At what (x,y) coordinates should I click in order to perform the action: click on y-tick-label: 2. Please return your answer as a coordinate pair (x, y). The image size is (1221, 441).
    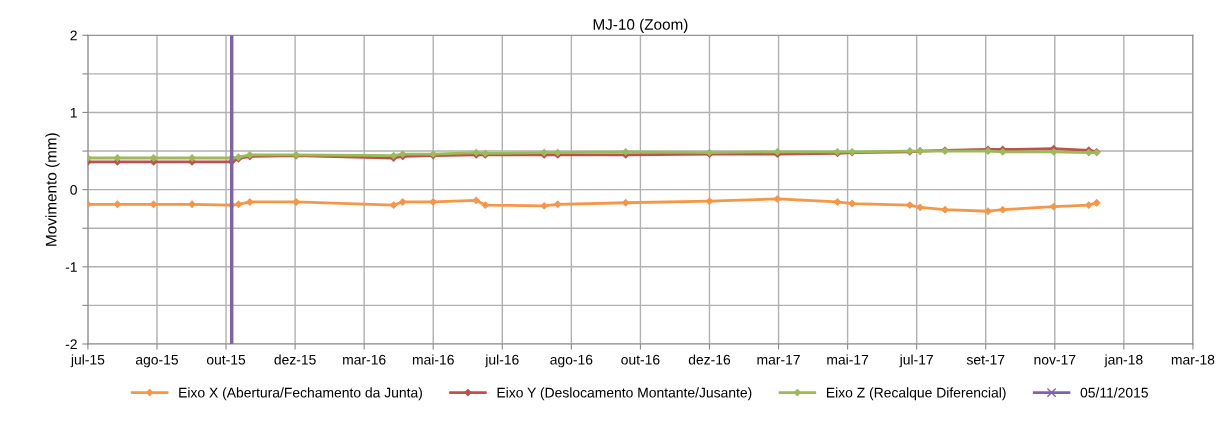
    Looking at the image, I should click on (73, 35).